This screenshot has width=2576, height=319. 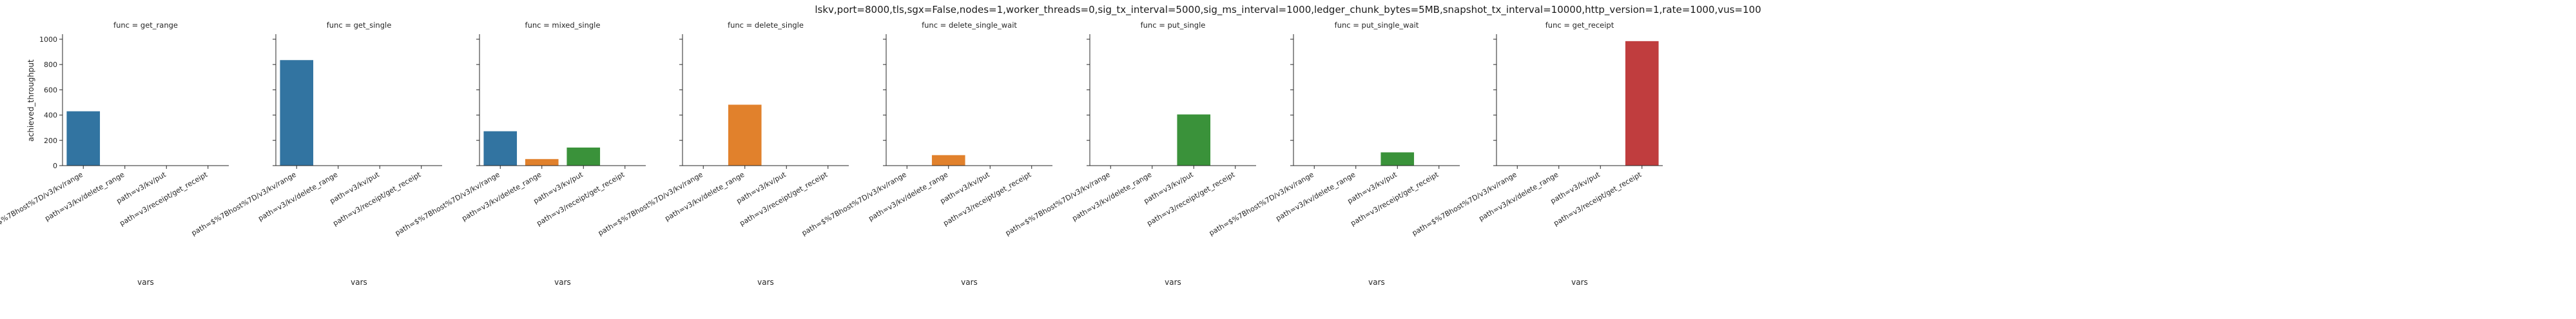 What do you see at coordinates (766, 26) in the screenshot?
I see `facet-title: func = delete_single` at bounding box center [766, 26].